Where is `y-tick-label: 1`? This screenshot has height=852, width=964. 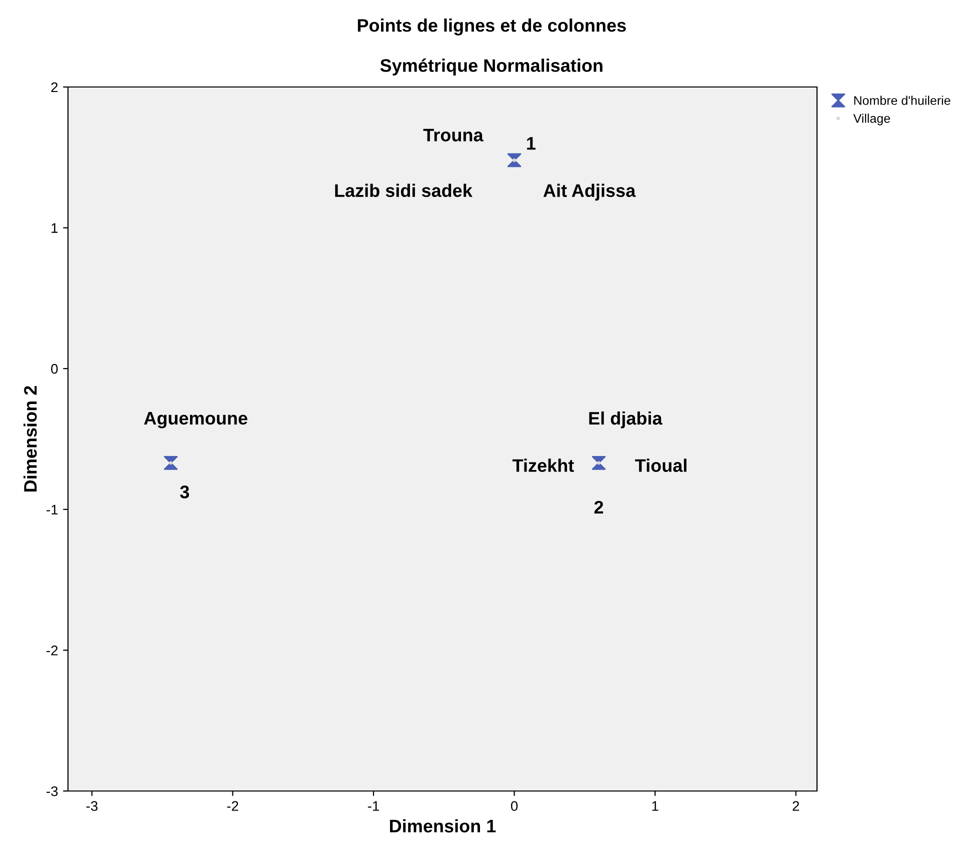
y-tick-label: 1 is located at coordinates (55, 228).